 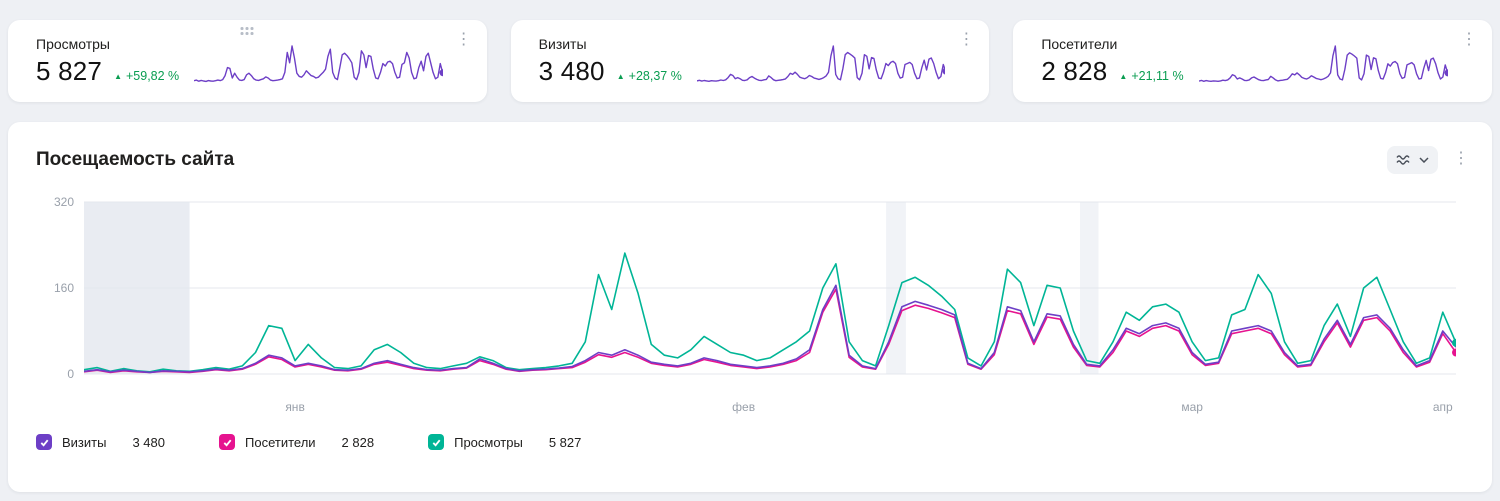 What do you see at coordinates (63, 202) in the screenshot?
I see `y-axis-label: 320` at bounding box center [63, 202].